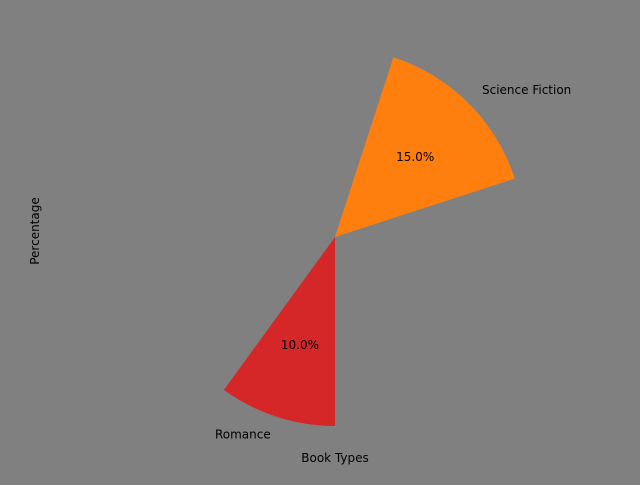  I want to click on pie-percent-label-romance: 10.0%, so click(300, 345).